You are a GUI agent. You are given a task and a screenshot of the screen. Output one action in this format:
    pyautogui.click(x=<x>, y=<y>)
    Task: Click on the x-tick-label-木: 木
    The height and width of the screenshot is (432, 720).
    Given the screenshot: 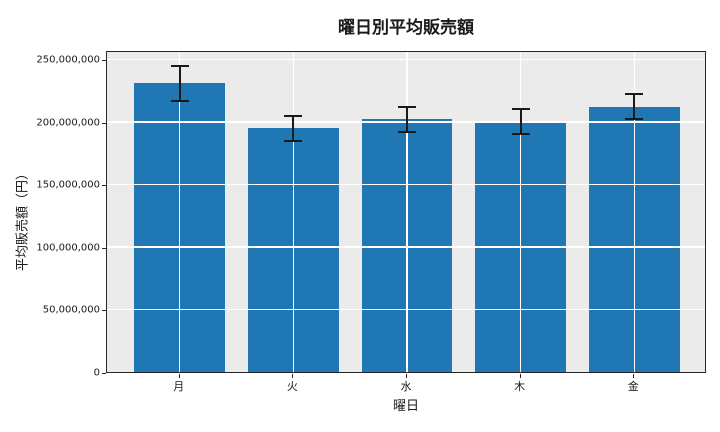 What is the action you would take?
    pyautogui.click(x=520, y=386)
    